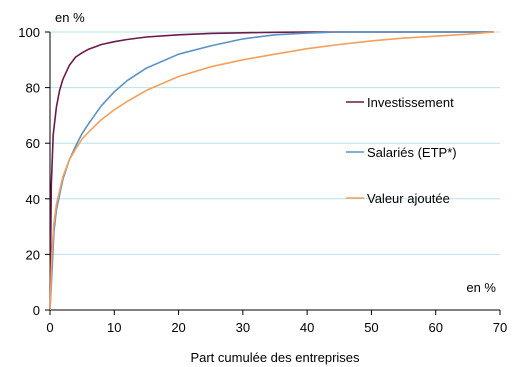 The width and height of the screenshot is (515, 367). Describe the element at coordinates (33, 199) in the screenshot. I see `y-tick-label: 40` at that location.